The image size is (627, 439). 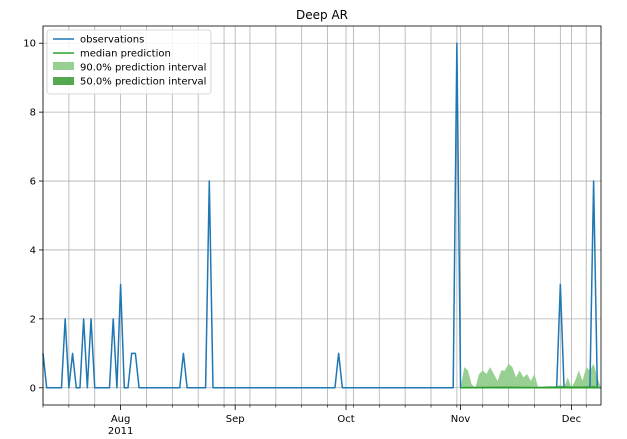 I want to click on legend-label-interval-90: 90.0% prediction interval, so click(x=143, y=68).